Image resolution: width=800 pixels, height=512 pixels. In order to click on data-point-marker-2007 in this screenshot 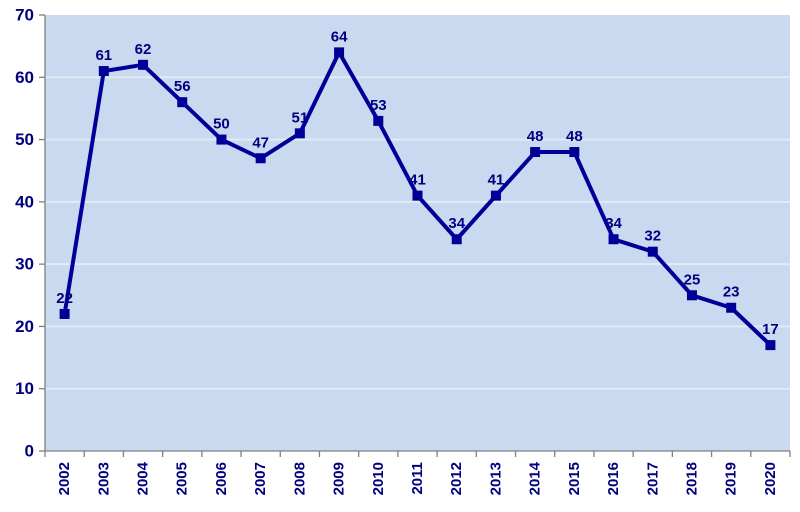, I will do `click(260, 158)`.